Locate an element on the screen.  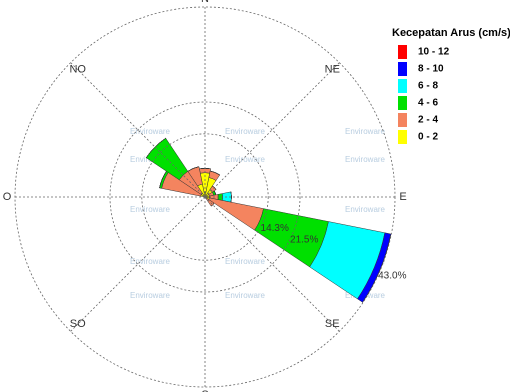
ring-label: 43.0% is located at coordinates (392, 275).